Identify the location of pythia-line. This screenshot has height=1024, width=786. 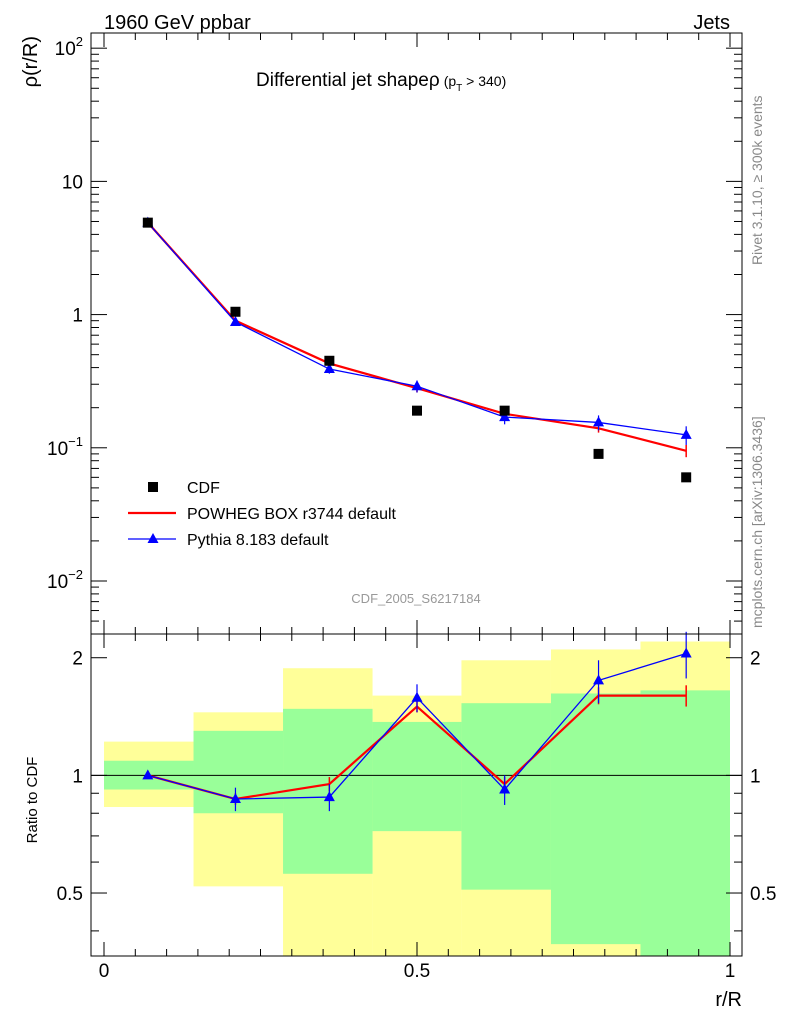
(417, 329).